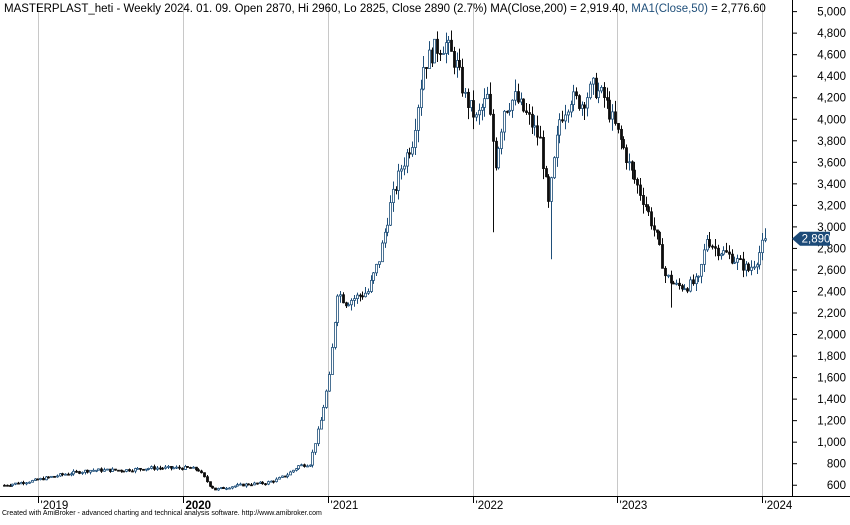 The height and width of the screenshot is (525, 850). What do you see at coordinates (55, 506) in the screenshot?
I see `x-tick-label: '2019` at bounding box center [55, 506].